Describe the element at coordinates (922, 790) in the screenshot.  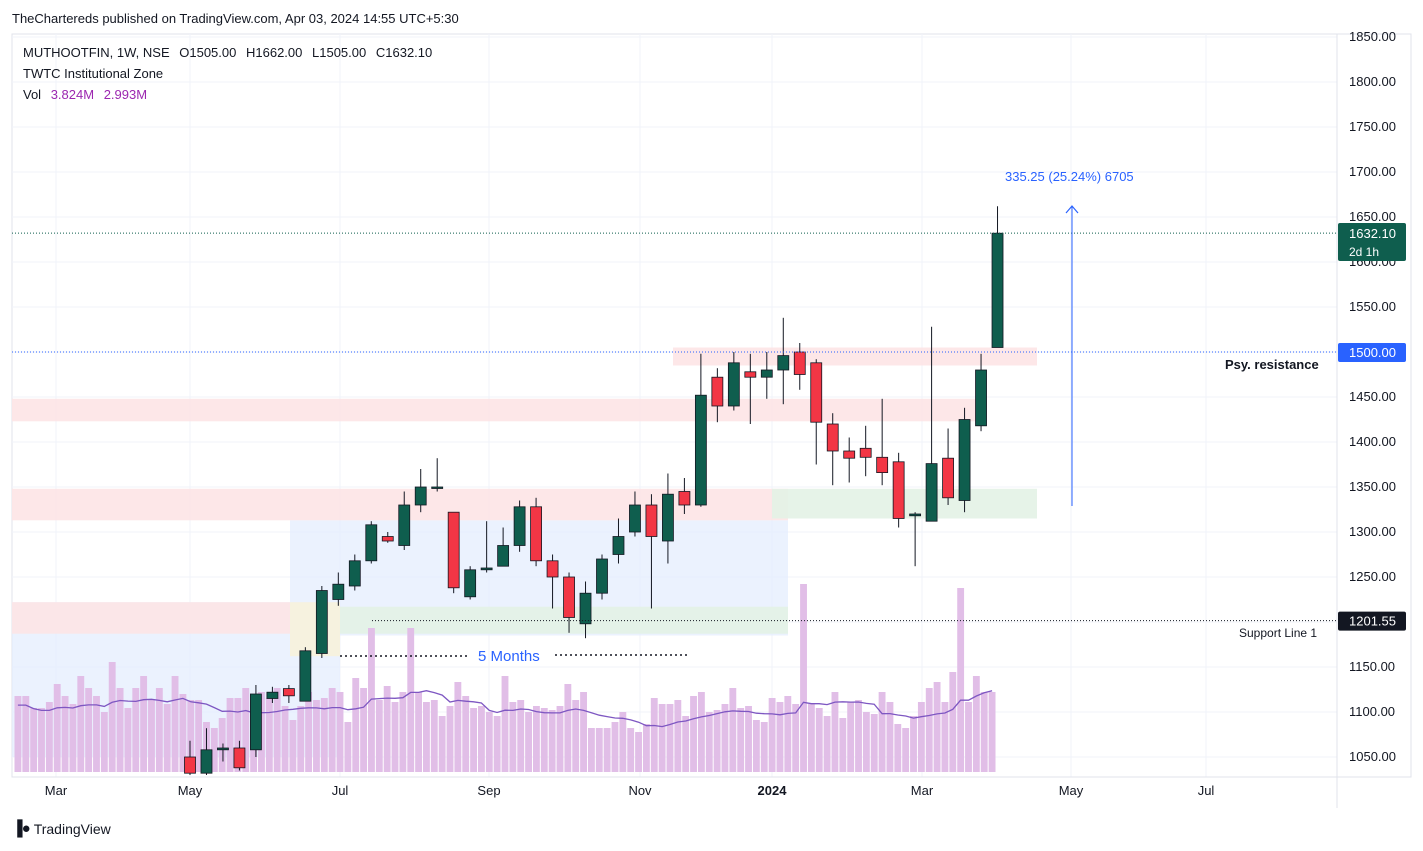
I see `time-tick: Mar` at that location.